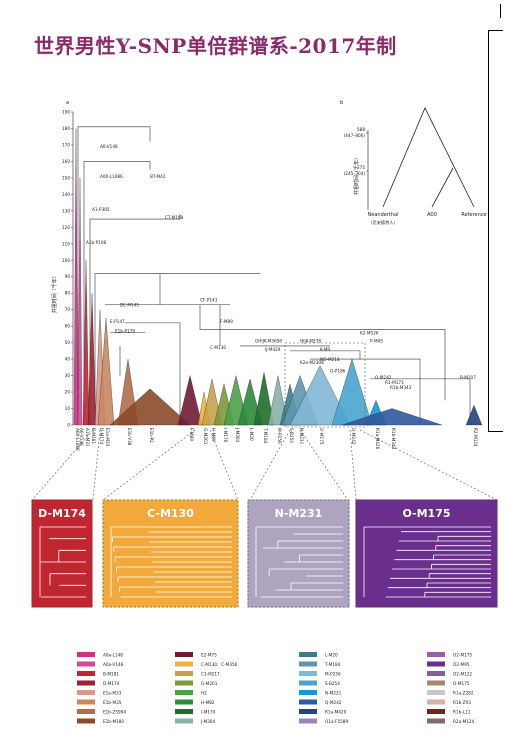  Describe the element at coordinates (66, 260) in the screenshot. I see `y-tick-label: 100` at that location.